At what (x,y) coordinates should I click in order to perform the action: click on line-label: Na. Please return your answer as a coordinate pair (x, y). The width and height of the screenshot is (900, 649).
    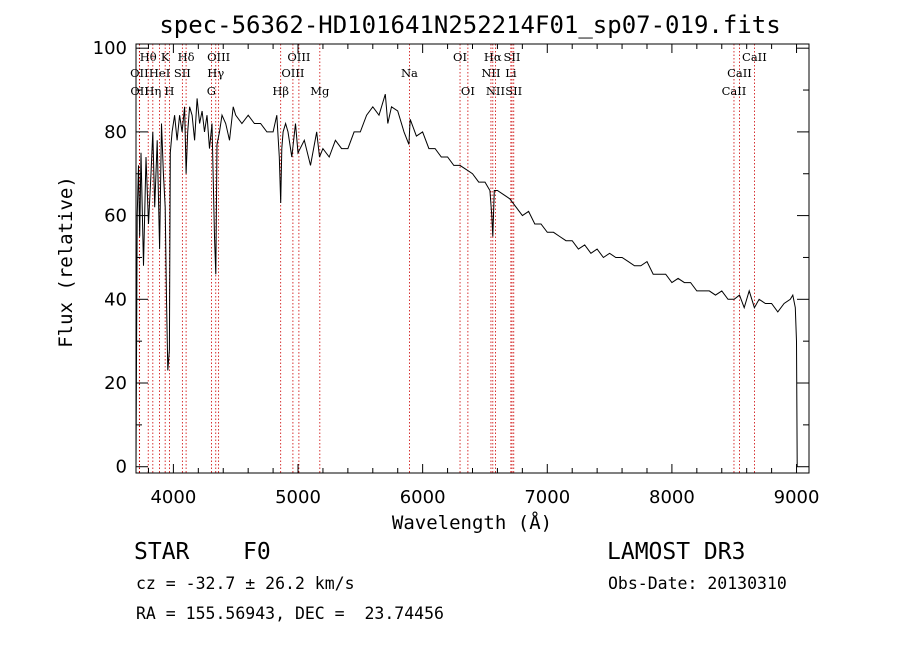
    Looking at the image, I should click on (409, 73).